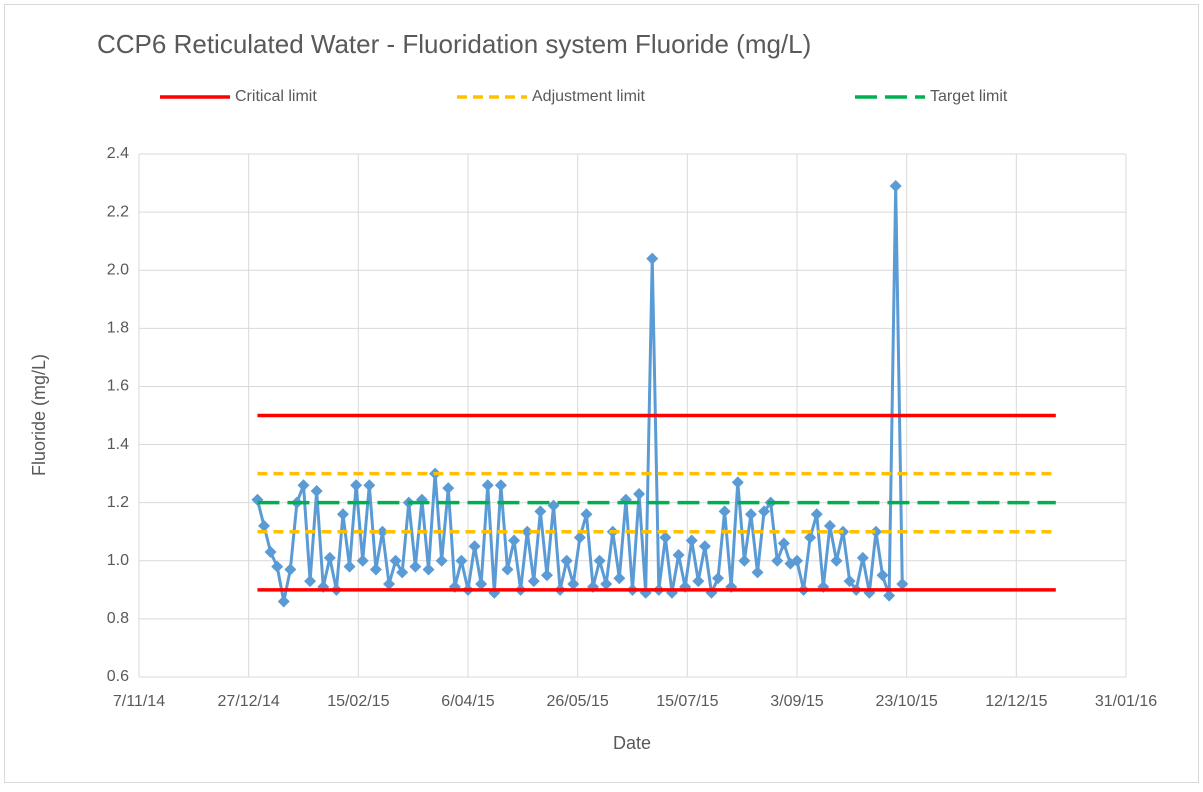 The width and height of the screenshot is (1203, 792). What do you see at coordinates (118, 676) in the screenshot?
I see `y-tick-label: 0.6` at bounding box center [118, 676].